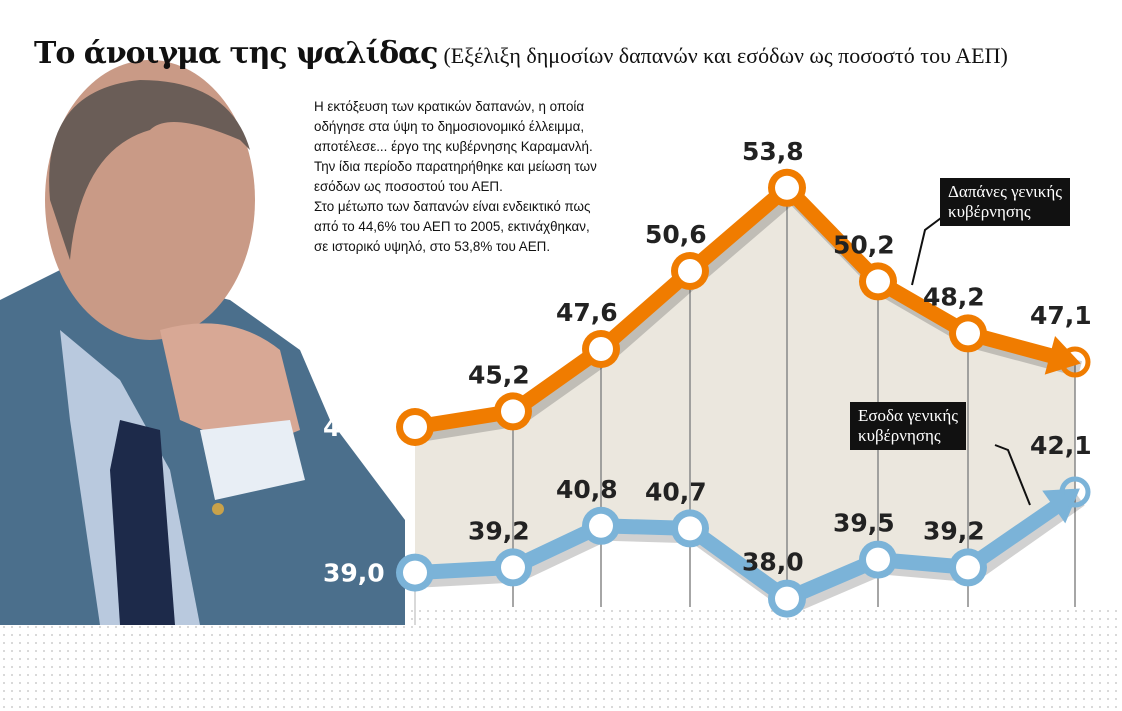  I want to click on callout-revenues-line: Εσοδα γενικής, so click(908, 415).